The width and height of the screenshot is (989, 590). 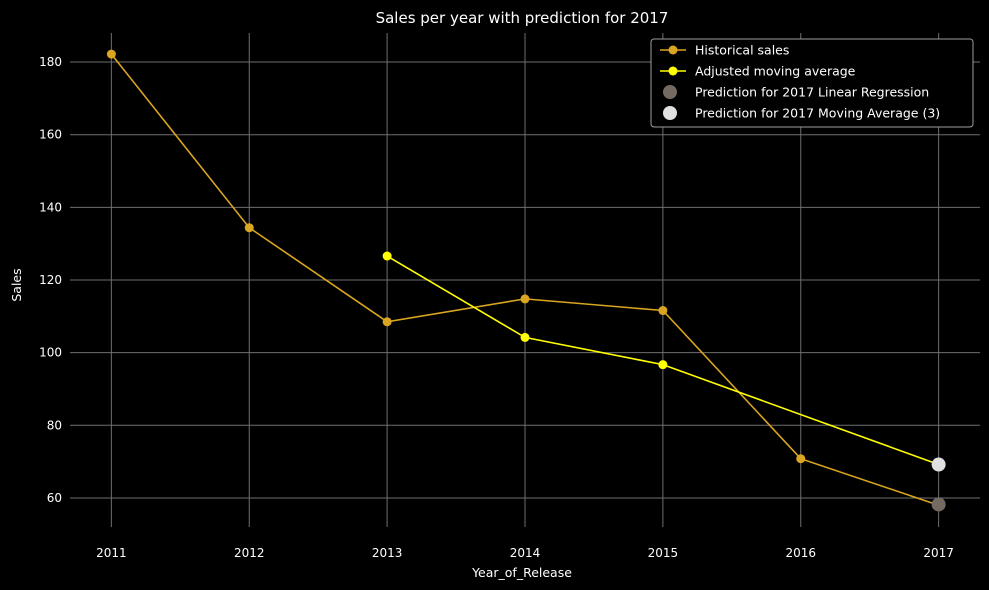 What do you see at coordinates (249, 553) in the screenshot?
I see `x-tick-label: 2012` at bounding box center [249, 553].